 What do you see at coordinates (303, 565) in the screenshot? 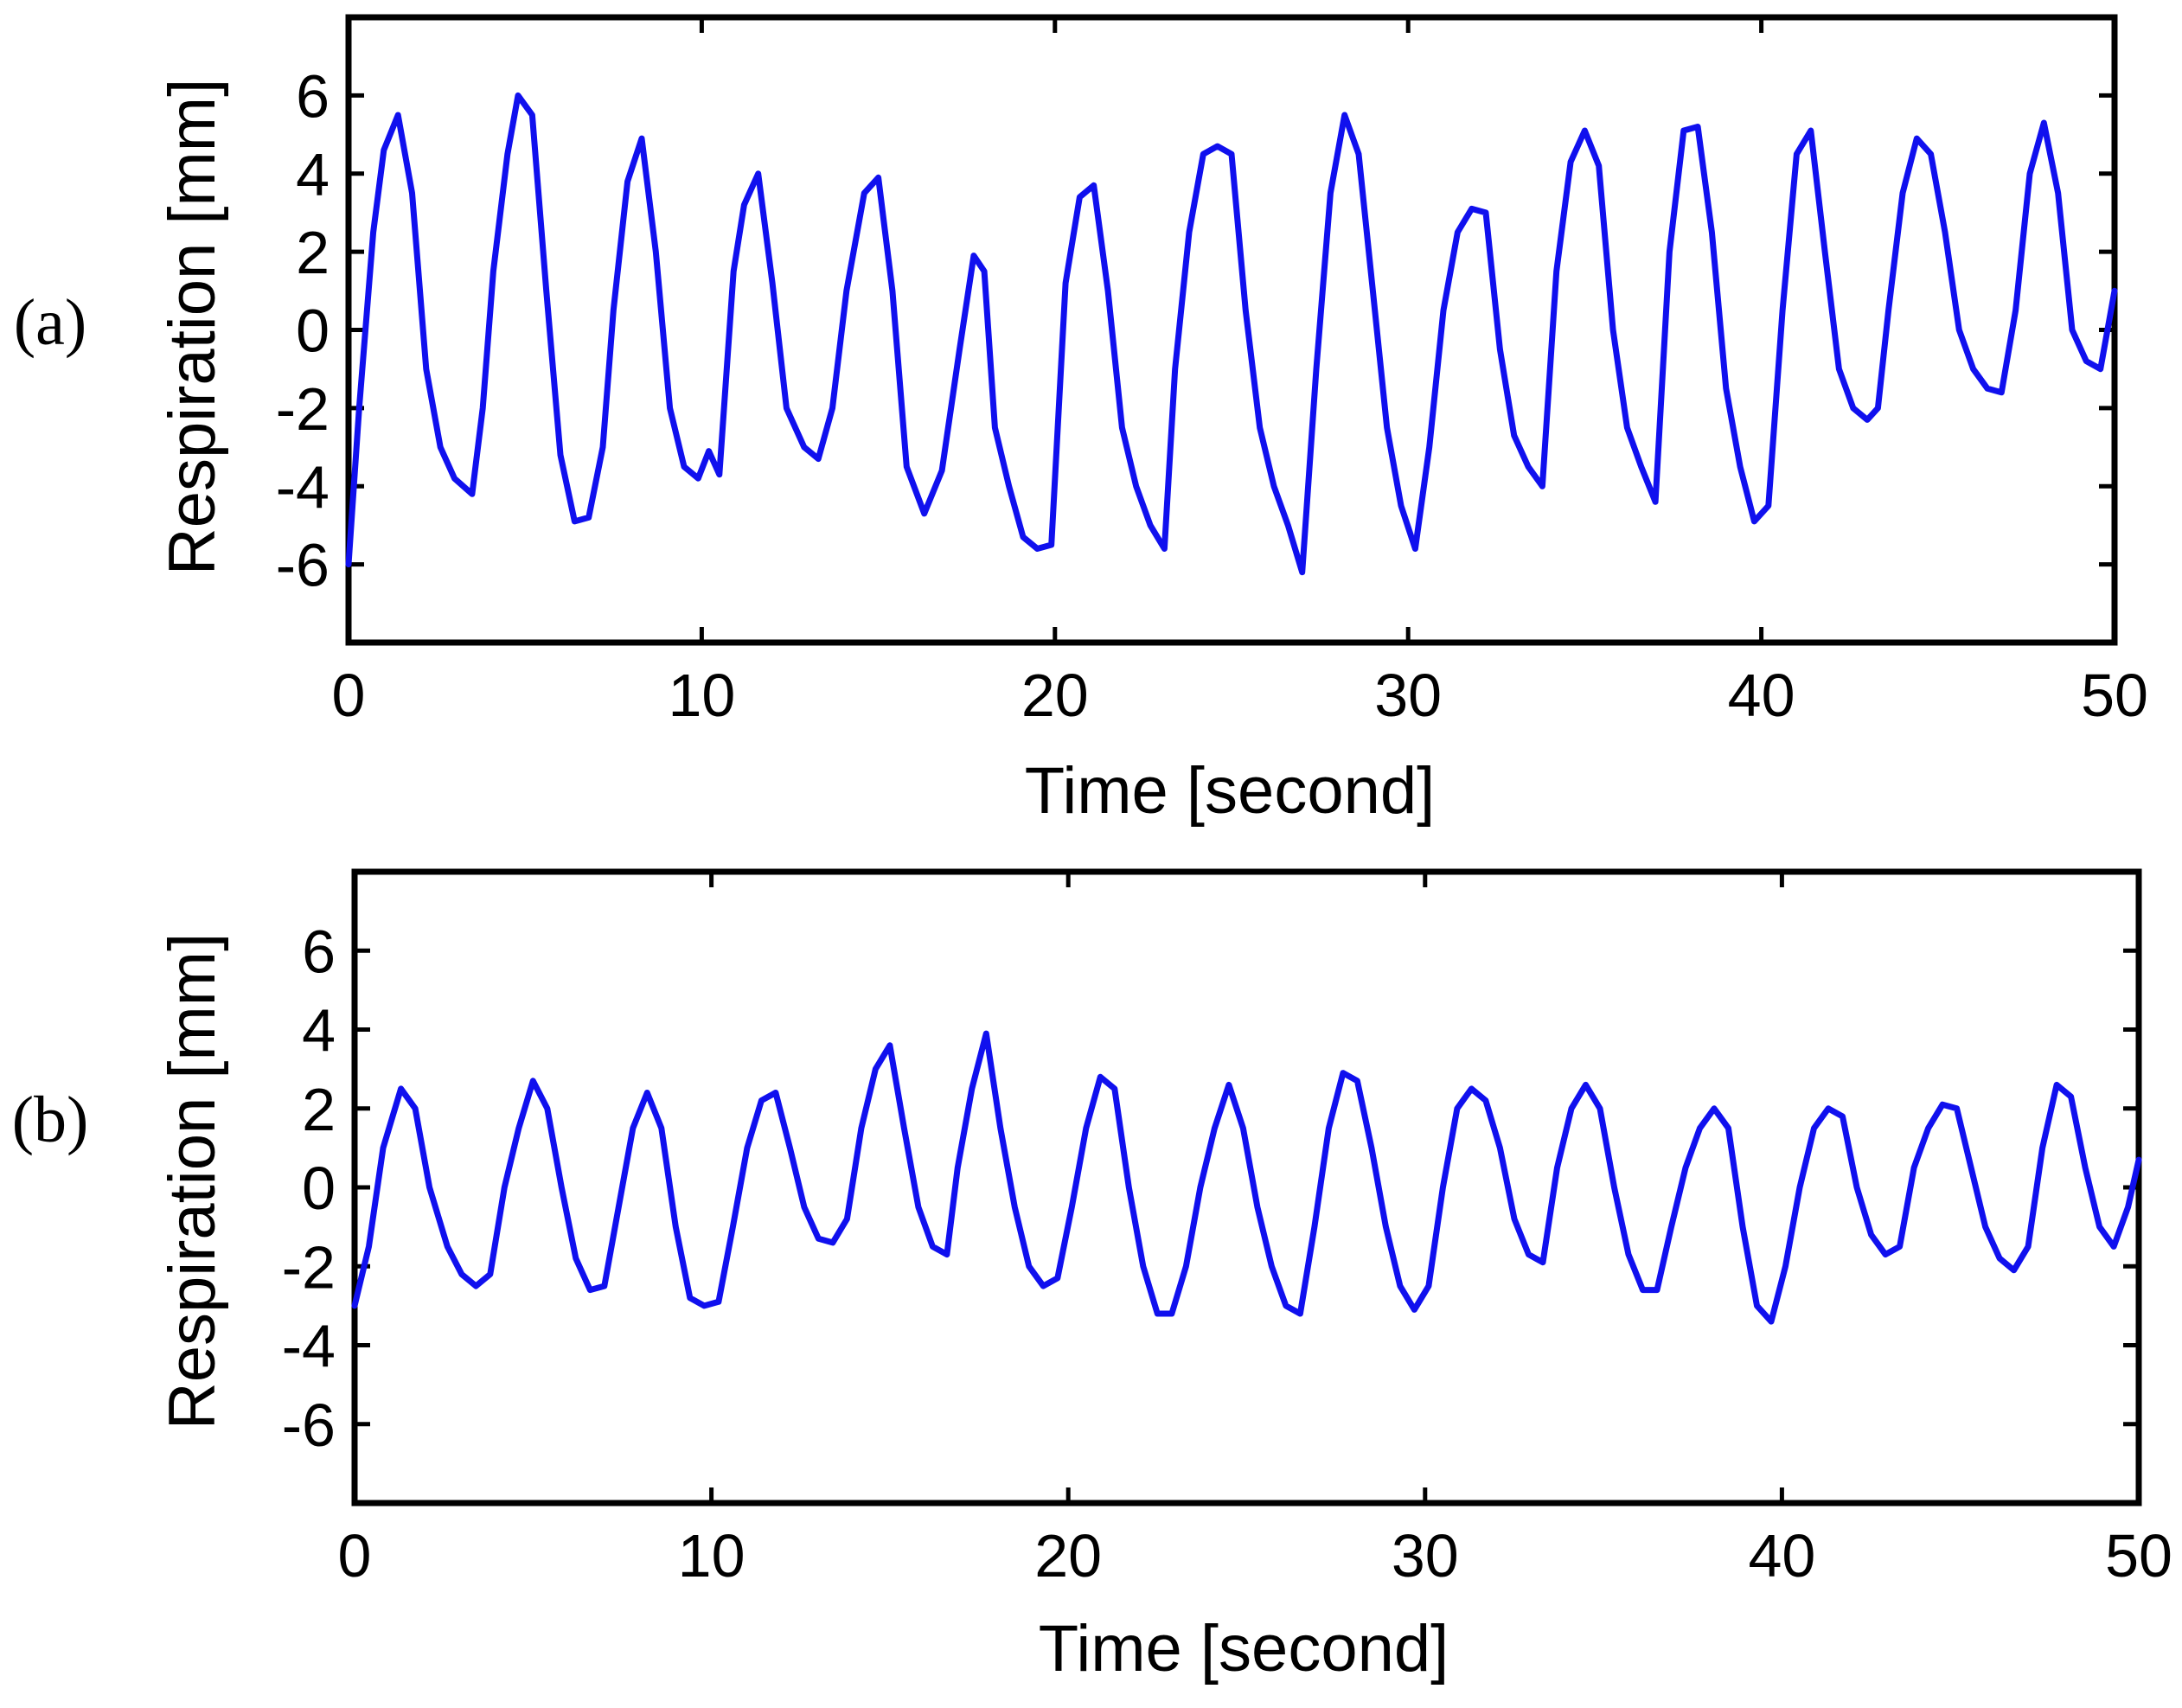
I see `y-tick-label-a: -6` at bounding box center [303, 565].